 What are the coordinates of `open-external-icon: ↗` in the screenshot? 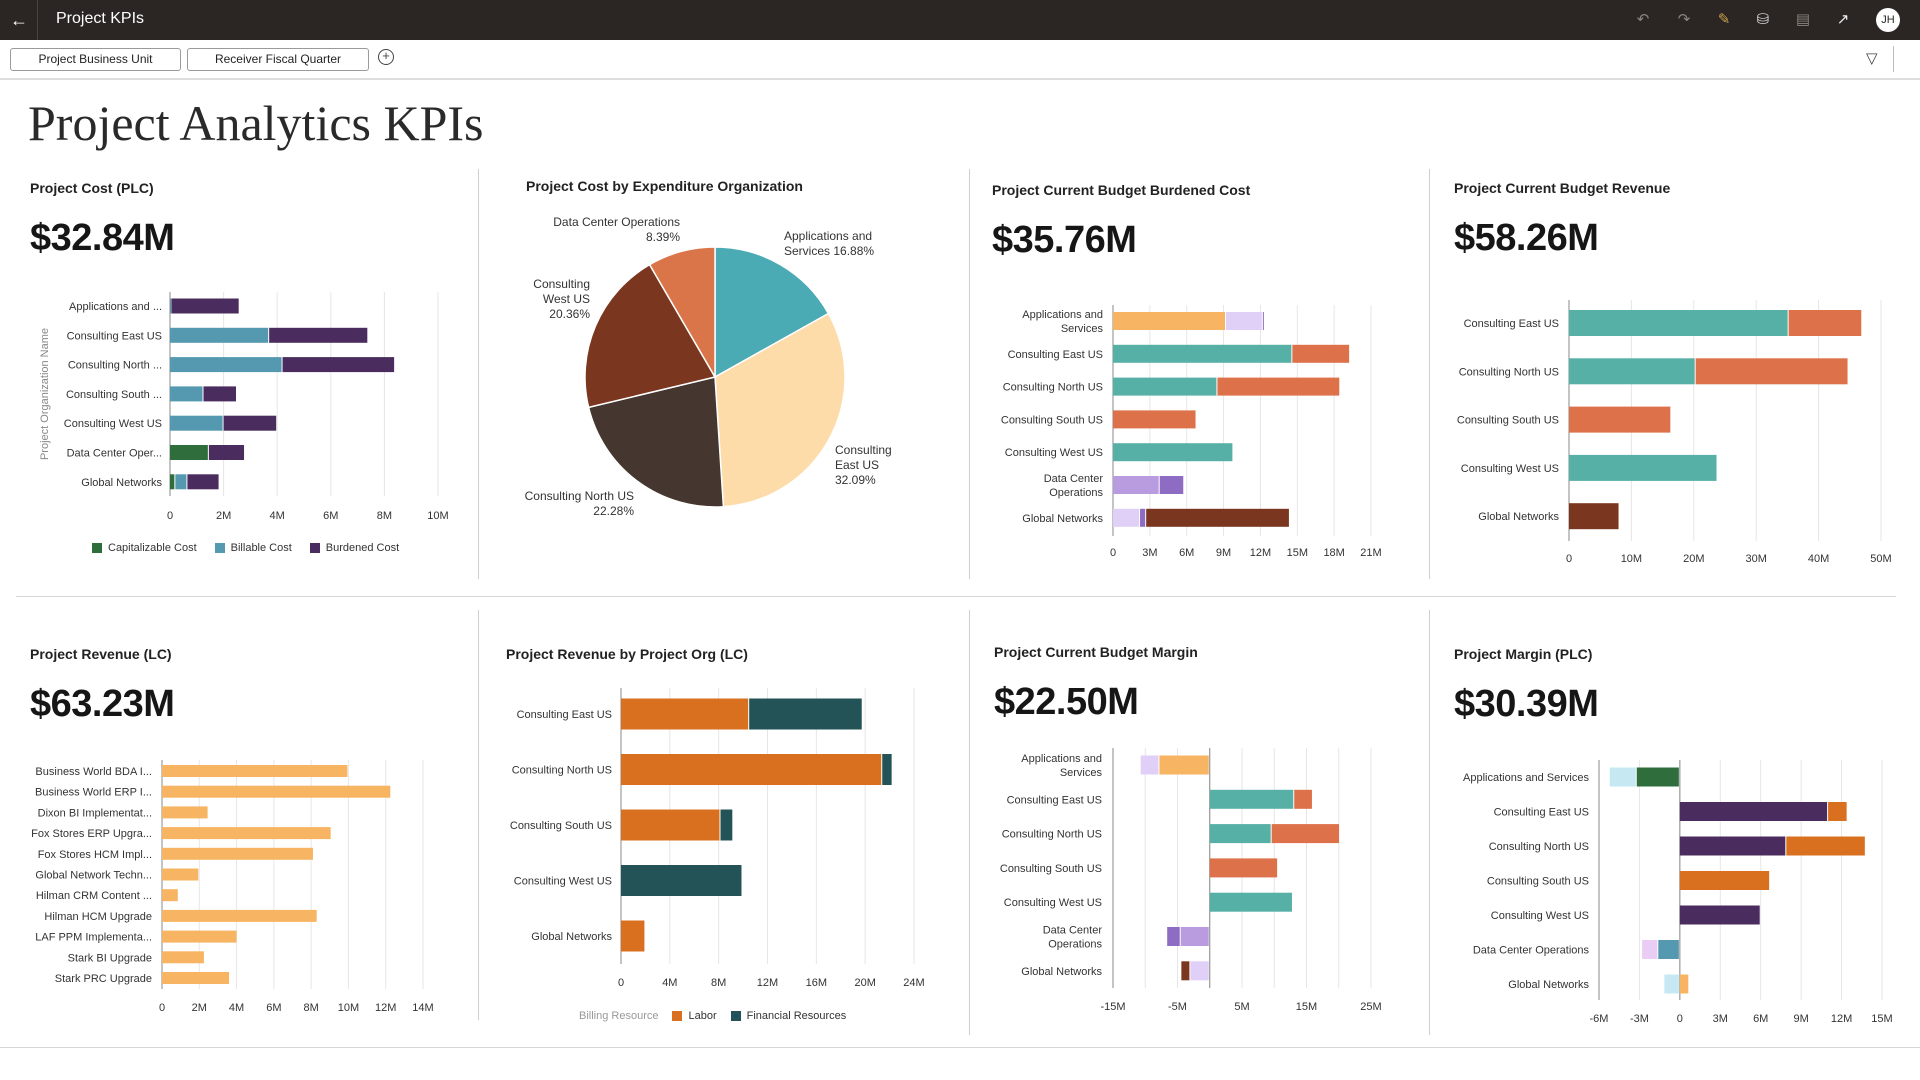 It's located at (1843, 19).